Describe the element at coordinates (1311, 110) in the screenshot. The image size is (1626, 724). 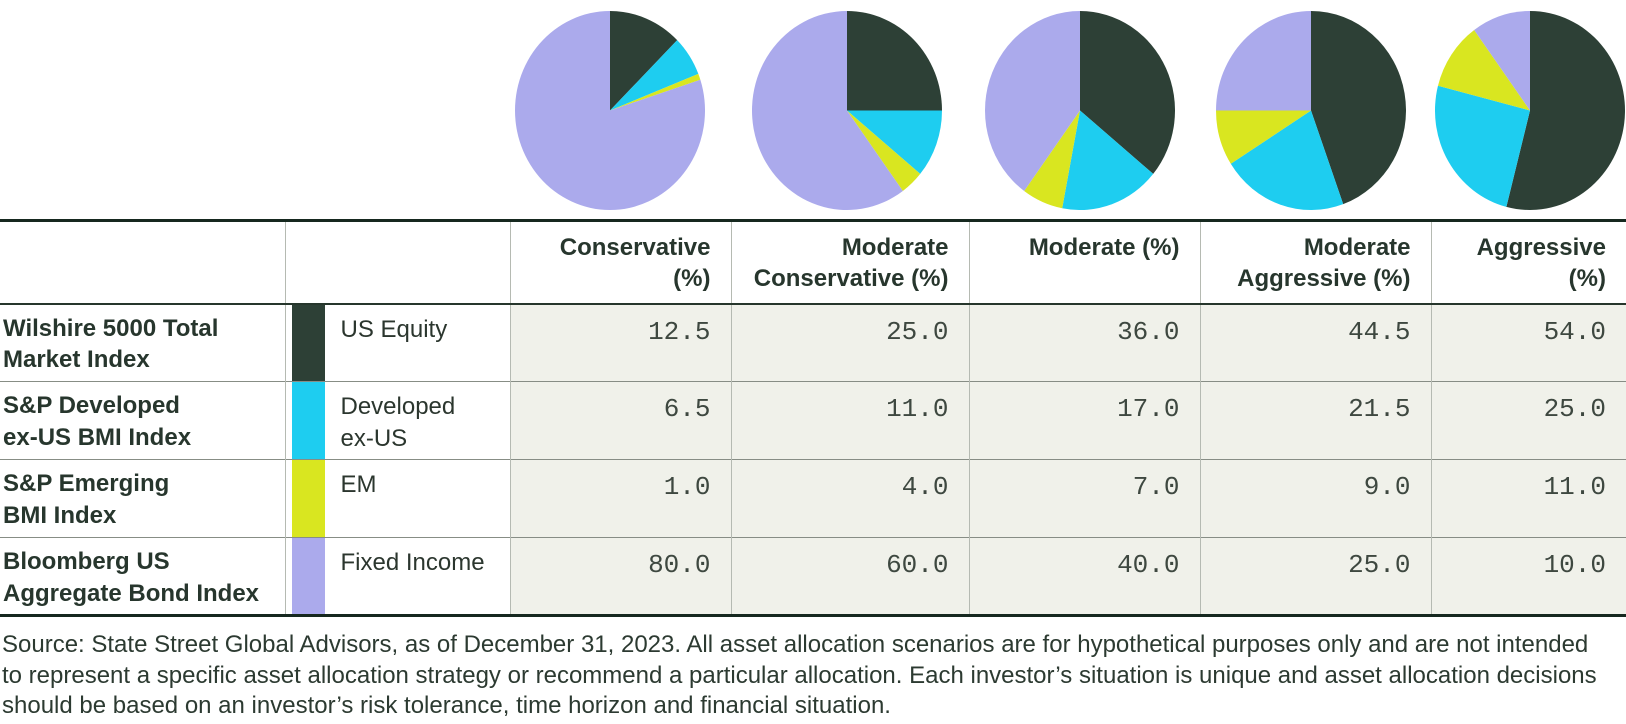
I see `pie-chart-moderate-aggressive` at that location.